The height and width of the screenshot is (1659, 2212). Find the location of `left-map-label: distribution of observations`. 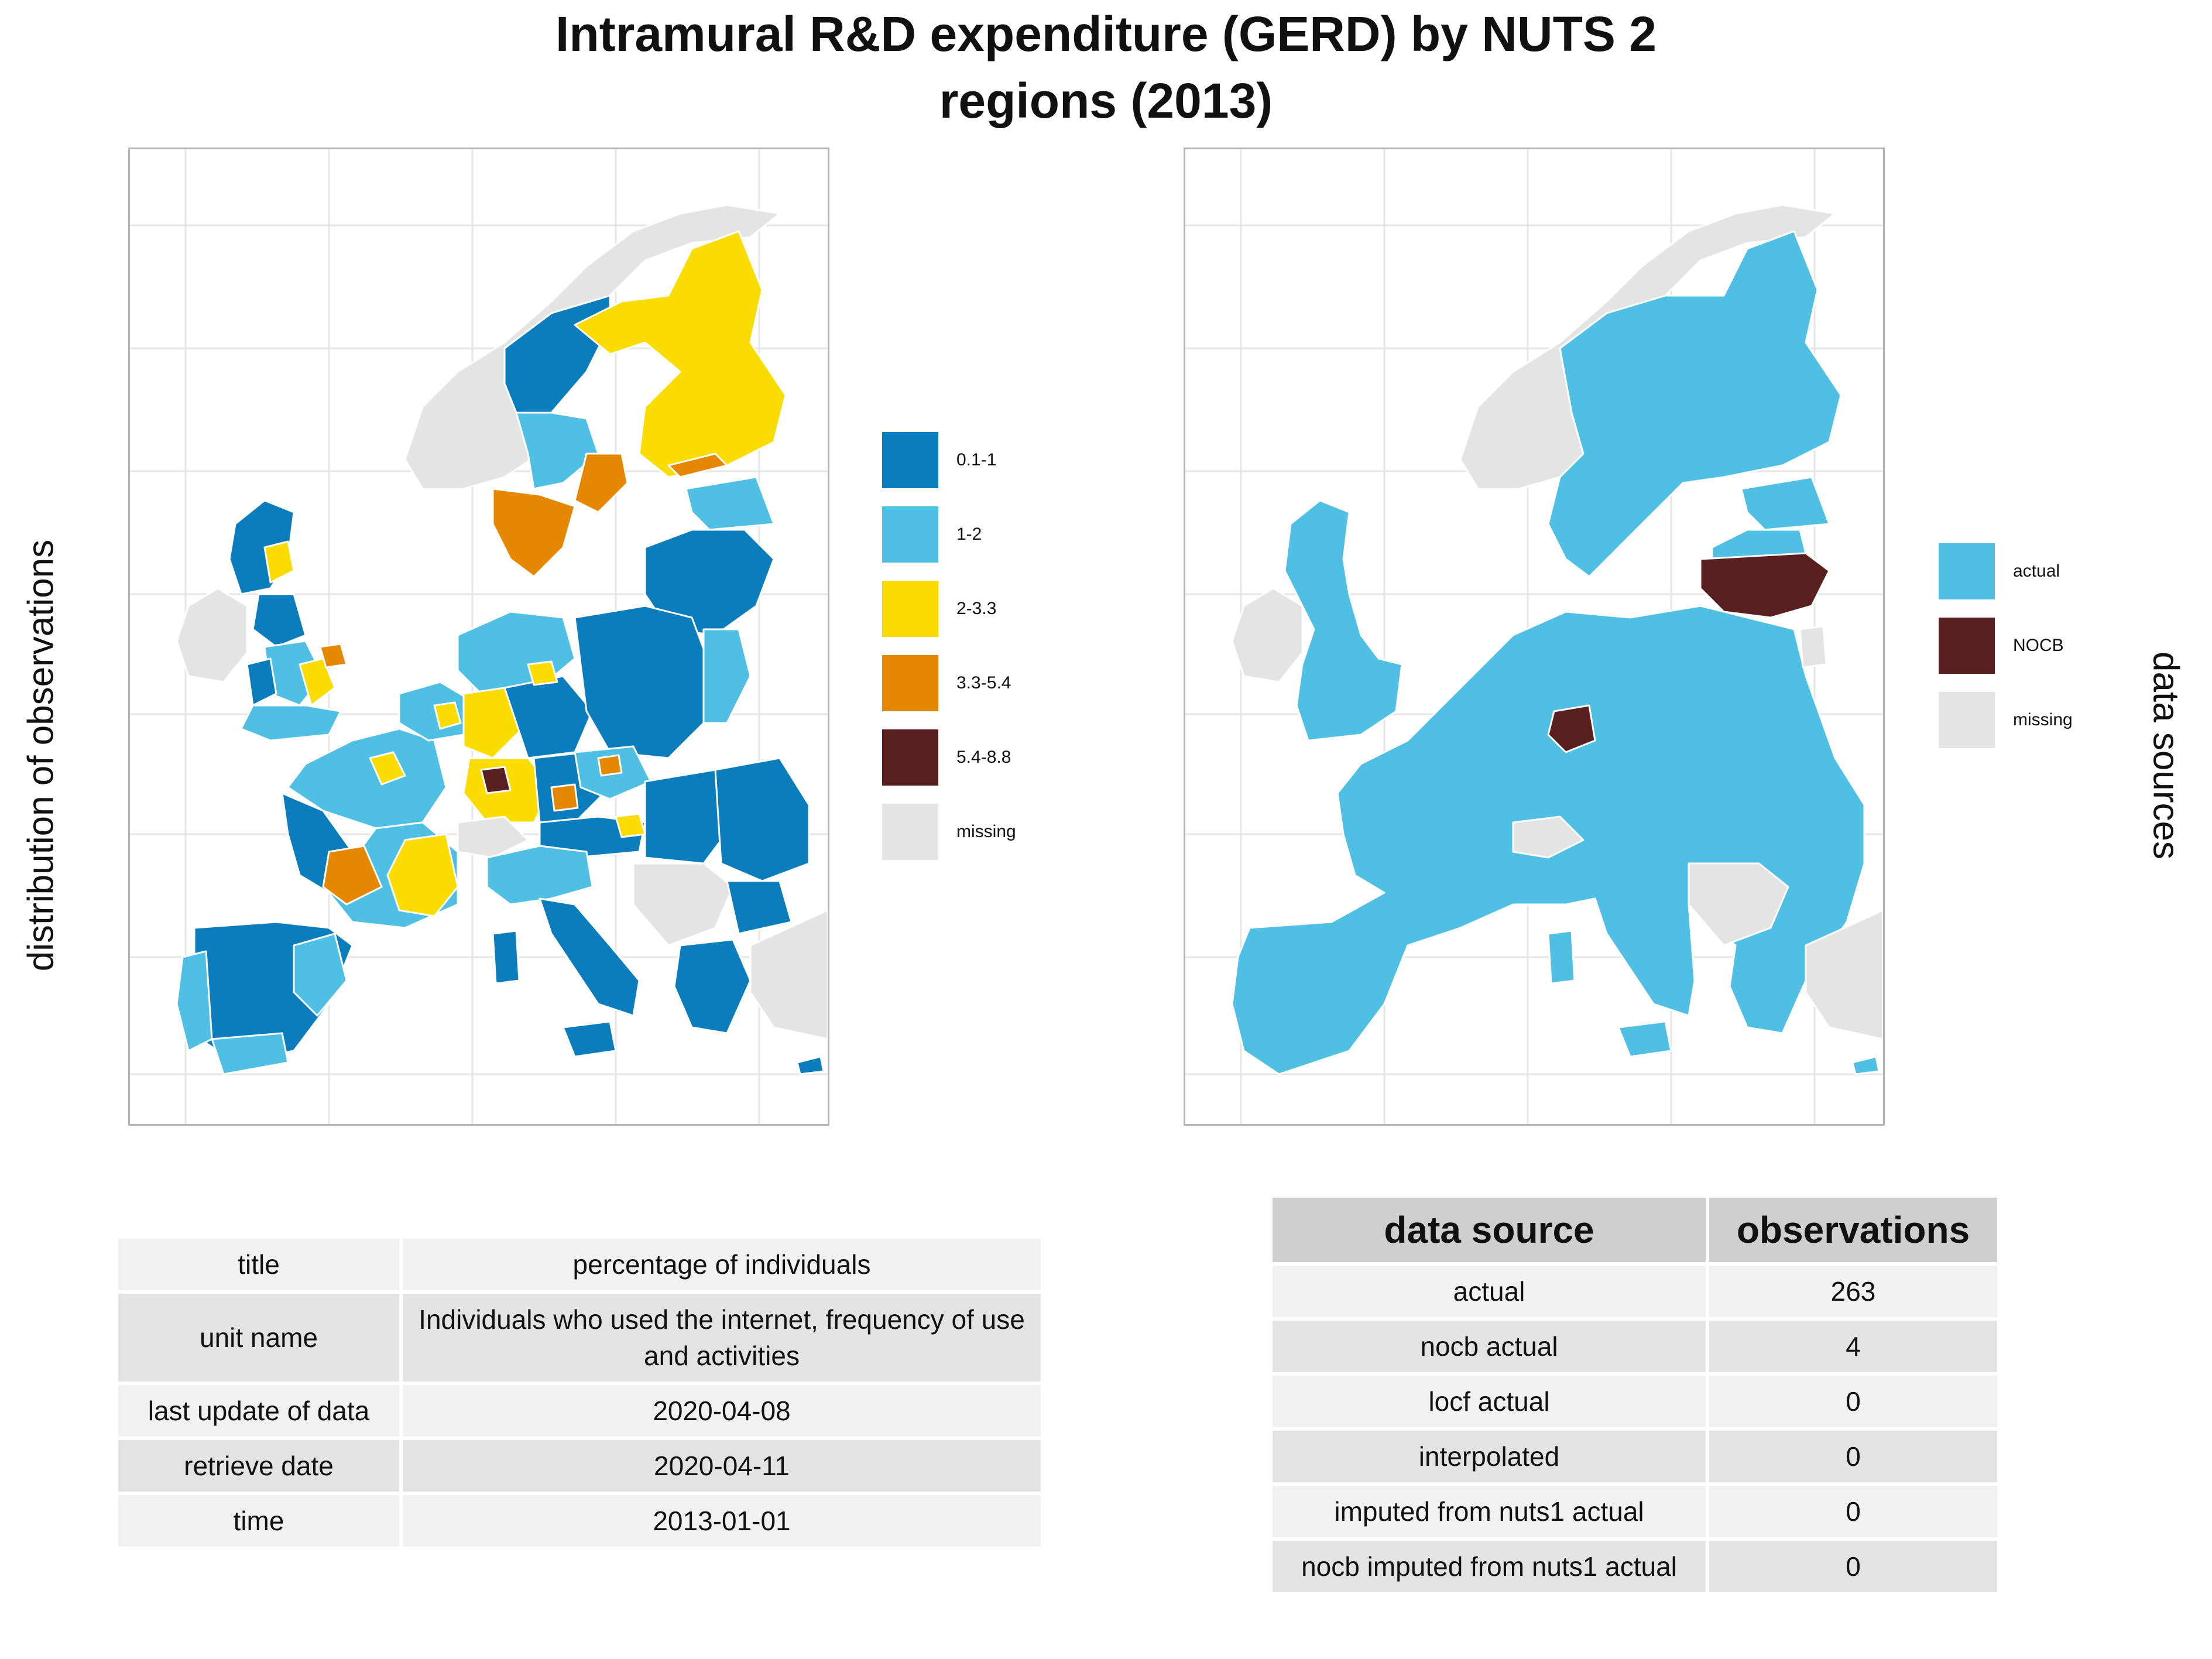

left-map-label: distribution of observations is located at coordinates (40, 755).